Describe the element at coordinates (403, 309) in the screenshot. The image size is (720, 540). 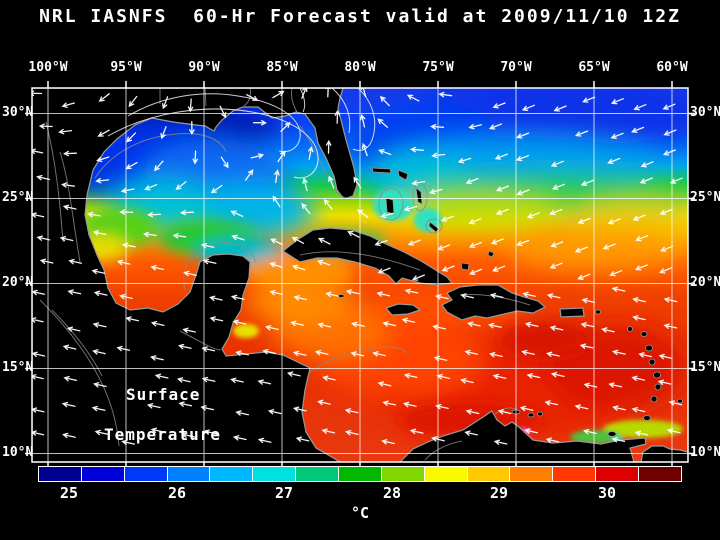
I see `jamaica` at that location.